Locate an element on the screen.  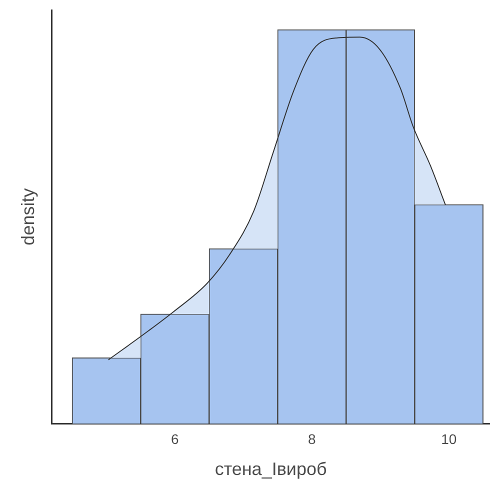
y-axis-title: density is located at coordinates (28, 217).